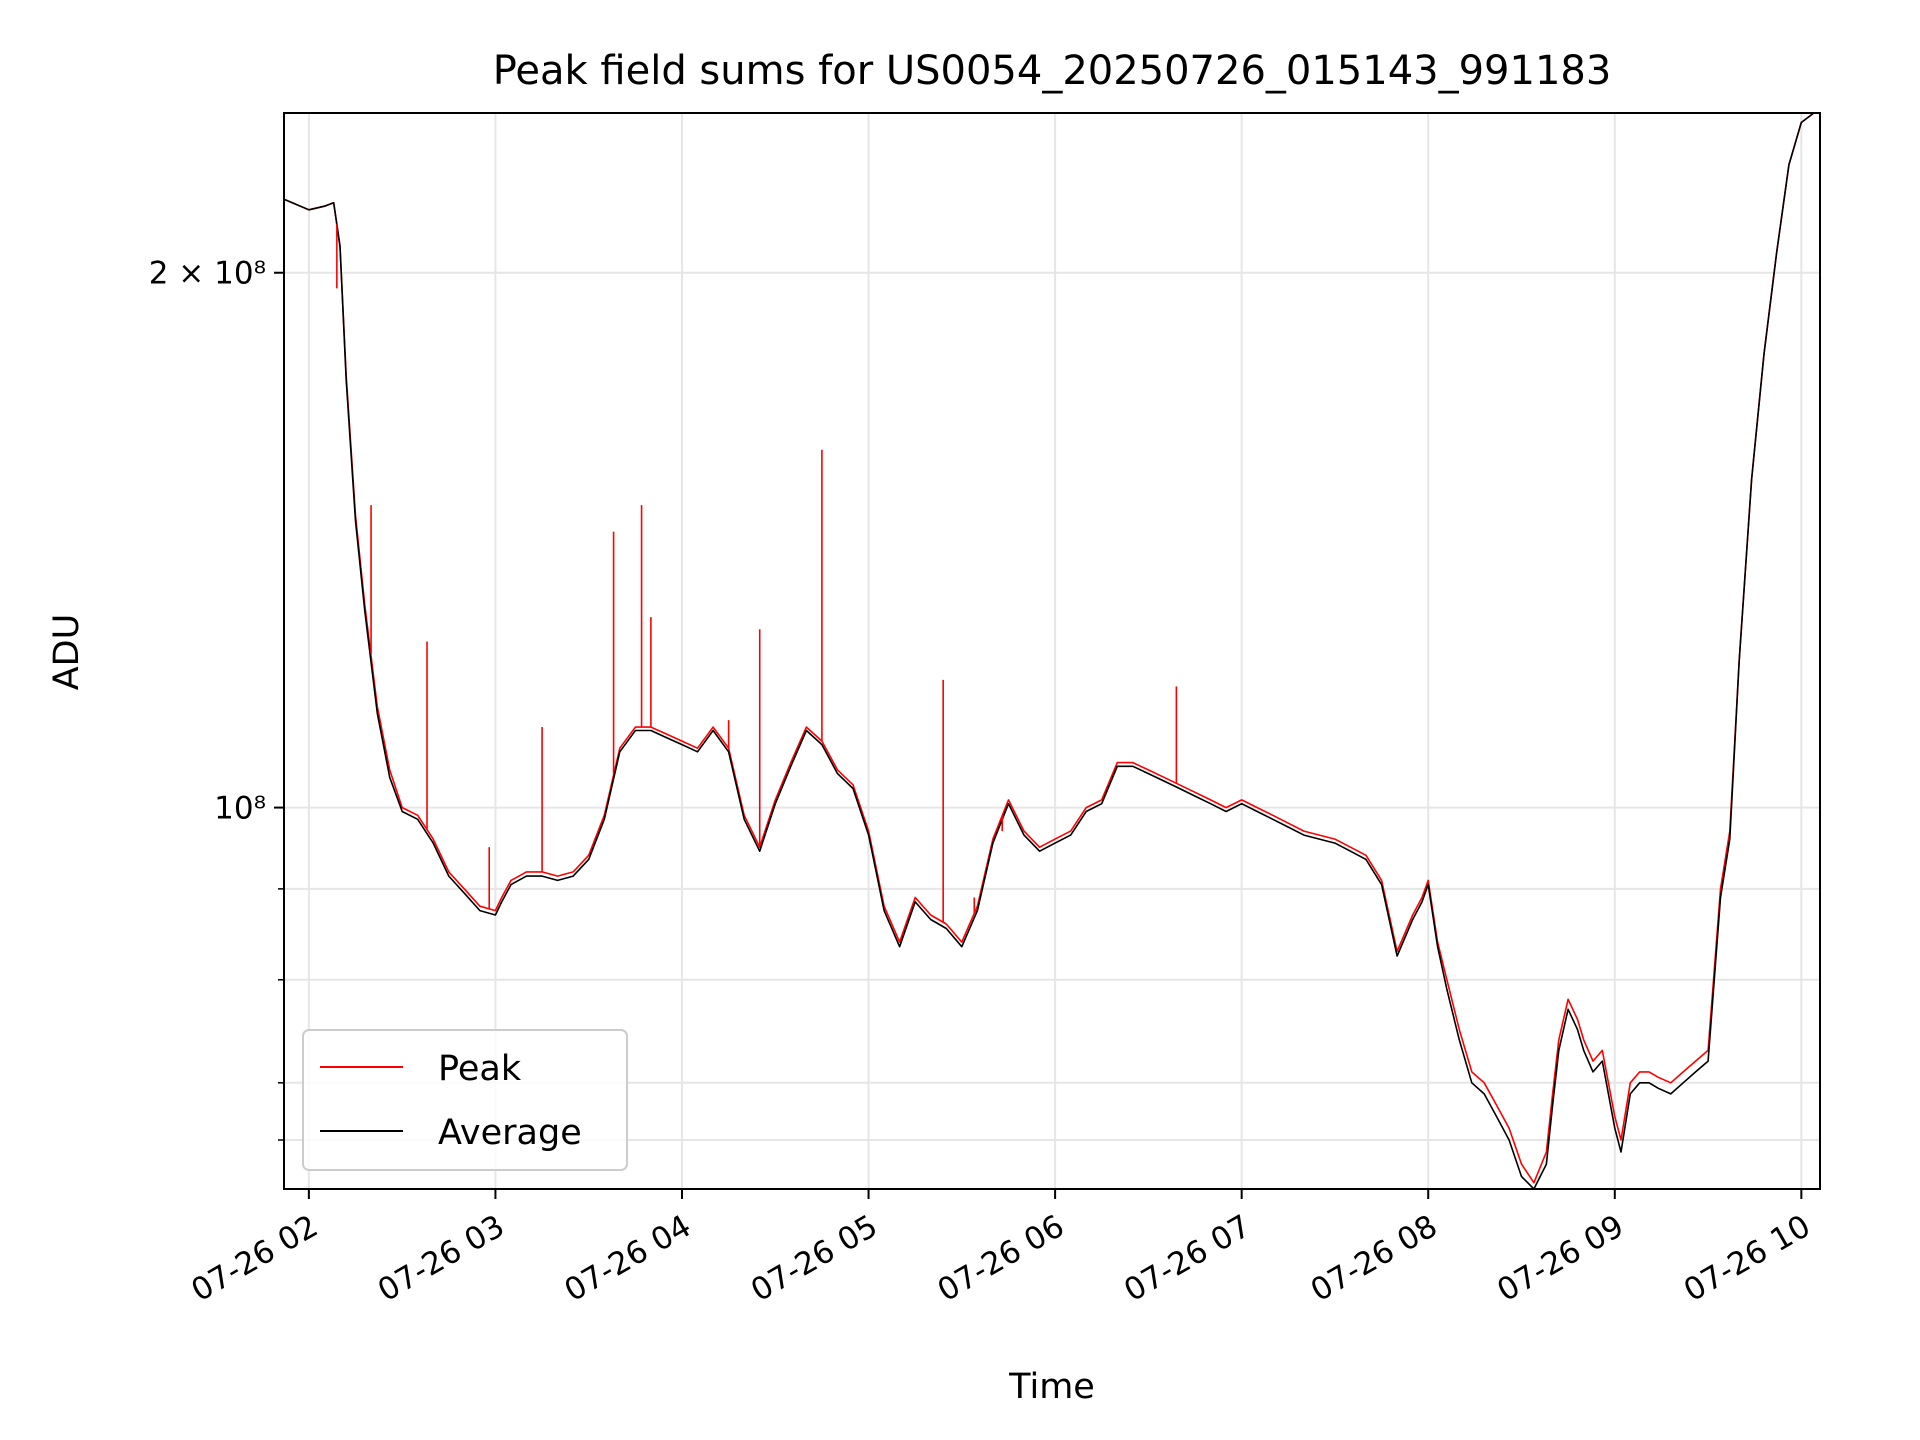 This screenshot has width=1920, height=1440. I want to click on y-tick-label: 2 × 10⁸, so click(207, 274).